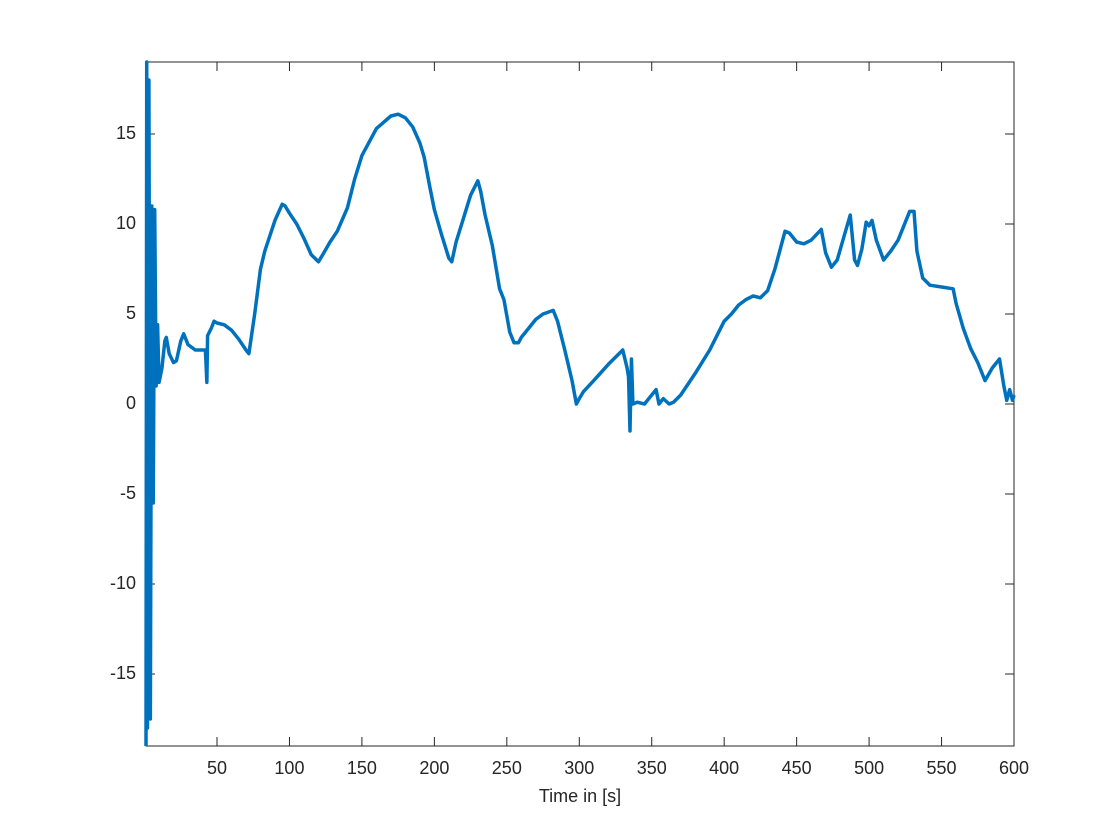 The height and width of the screenshot is (840, 1120). Describe the element at coordinates (123, 673) in the screenshot. I see `y-tick-label: -15` at that location.